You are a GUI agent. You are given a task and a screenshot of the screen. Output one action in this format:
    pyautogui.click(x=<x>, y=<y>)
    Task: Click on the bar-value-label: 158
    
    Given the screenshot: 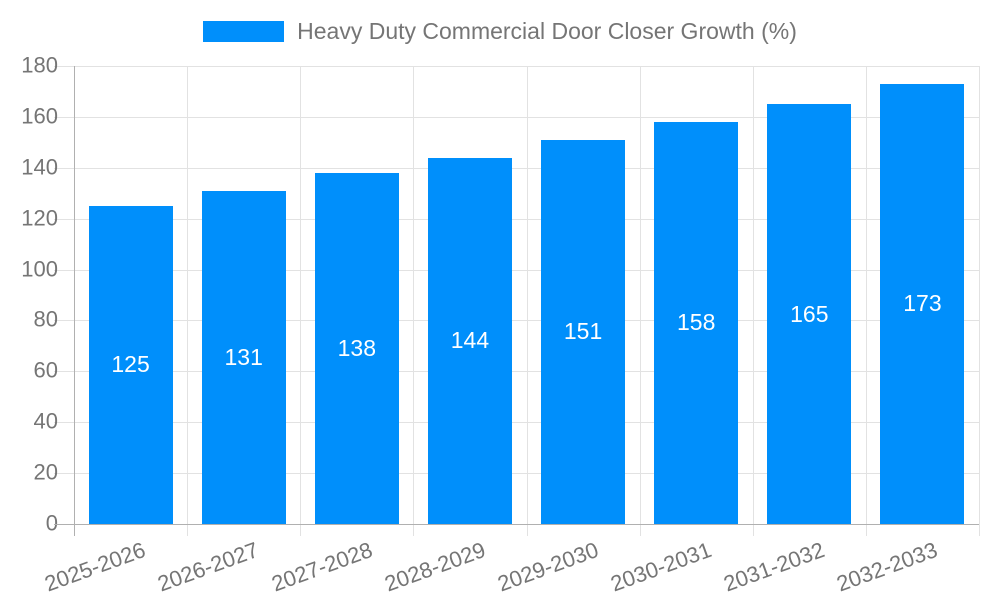 What is the action you would take?
    pyautogui.click(x=696, y=322)
    